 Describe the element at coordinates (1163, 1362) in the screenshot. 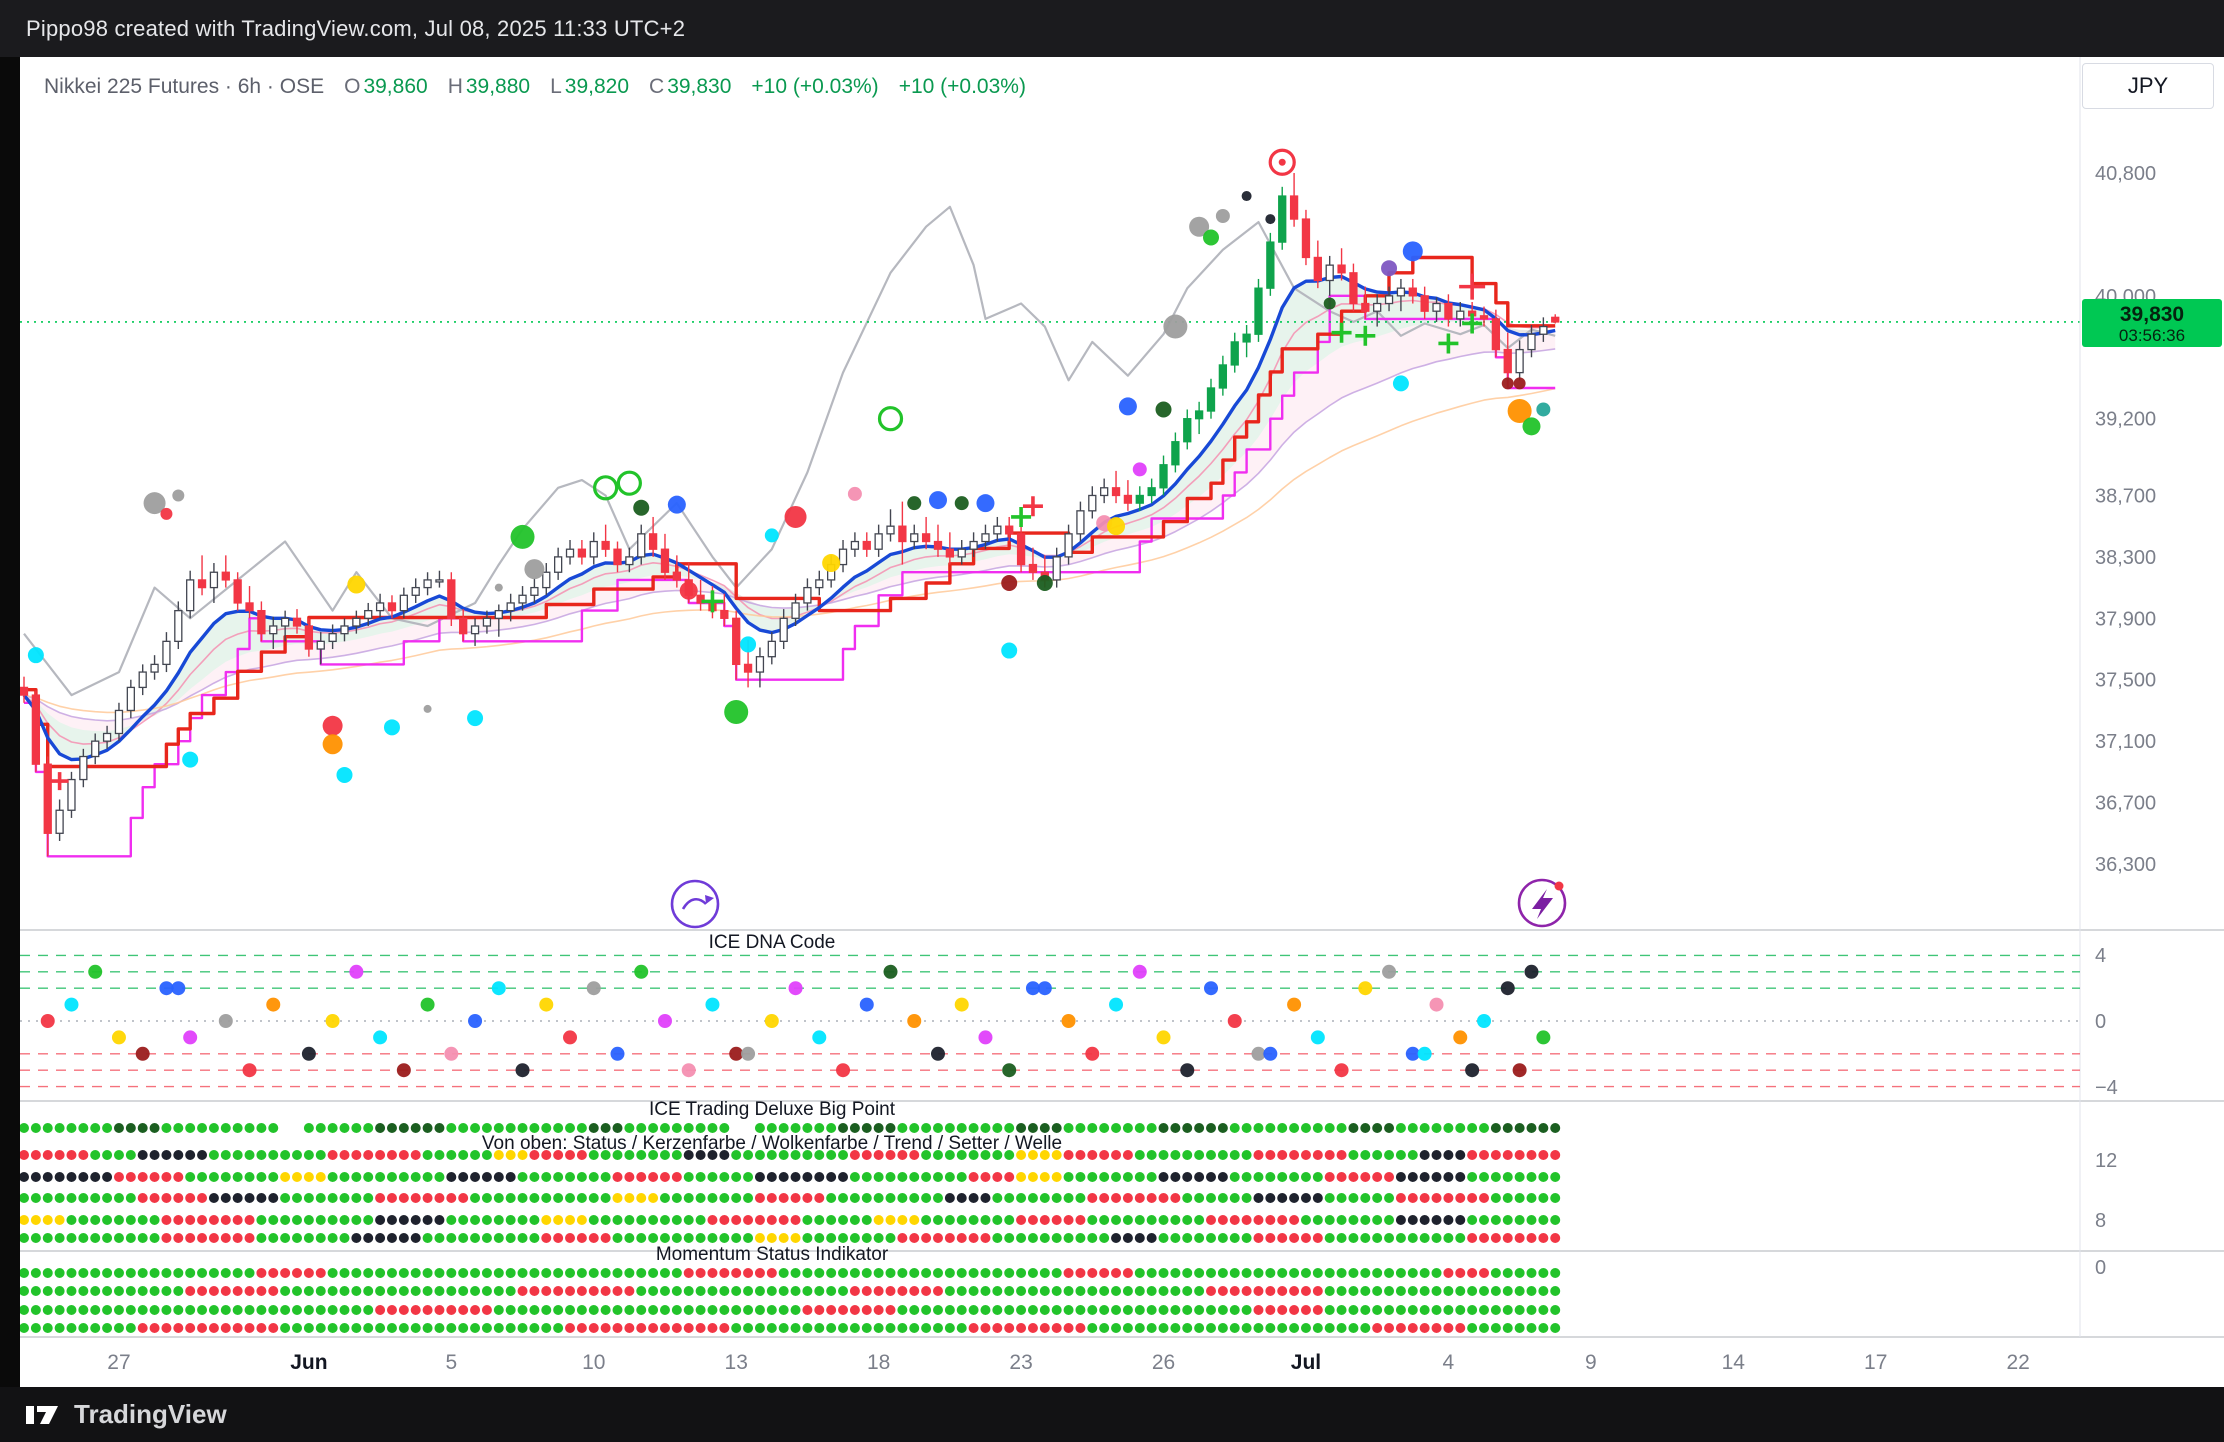

I see `svg-text: 26` at that location.